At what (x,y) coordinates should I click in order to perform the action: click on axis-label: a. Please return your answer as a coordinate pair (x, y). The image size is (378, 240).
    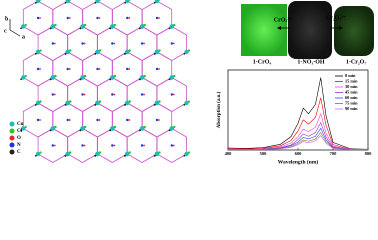
    Looking at the image, I should click on (23, 37).